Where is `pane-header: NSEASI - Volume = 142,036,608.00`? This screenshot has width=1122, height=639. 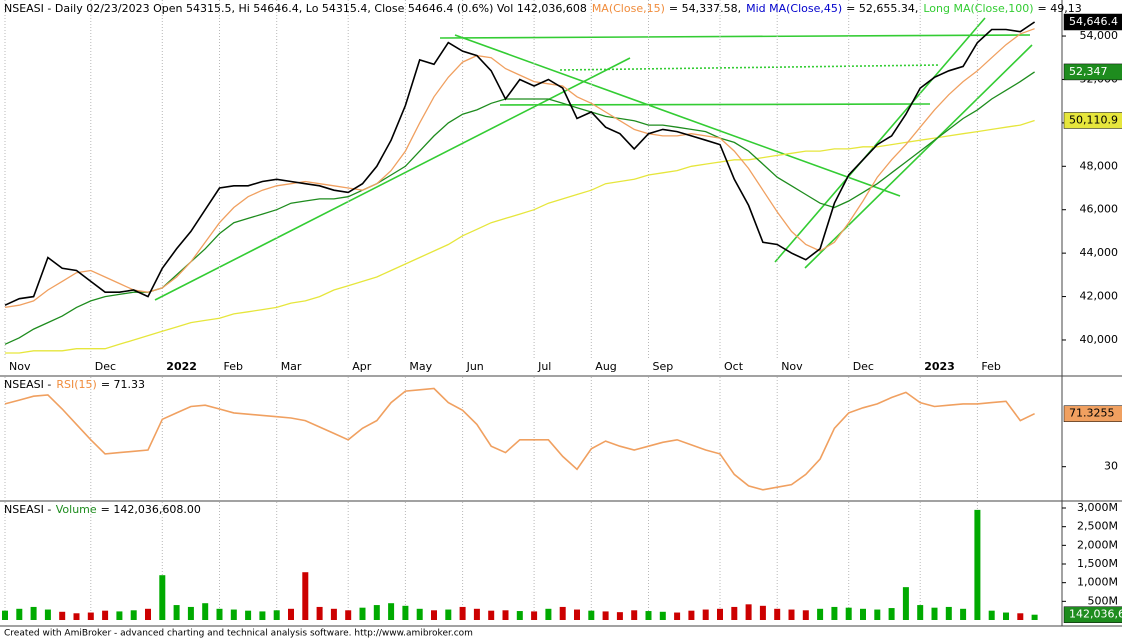
pane-header: NSEASI - Volume = 142,036,608.00 is located at coordinates (102, 509).